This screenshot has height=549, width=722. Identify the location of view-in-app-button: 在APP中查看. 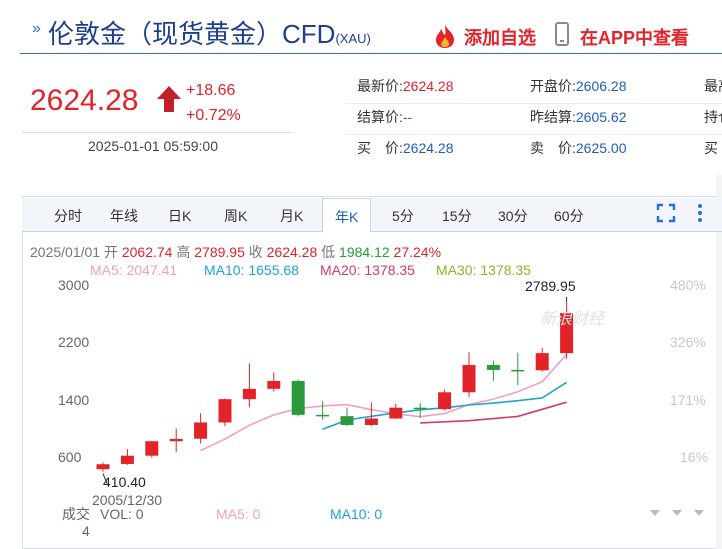
(635, 38).